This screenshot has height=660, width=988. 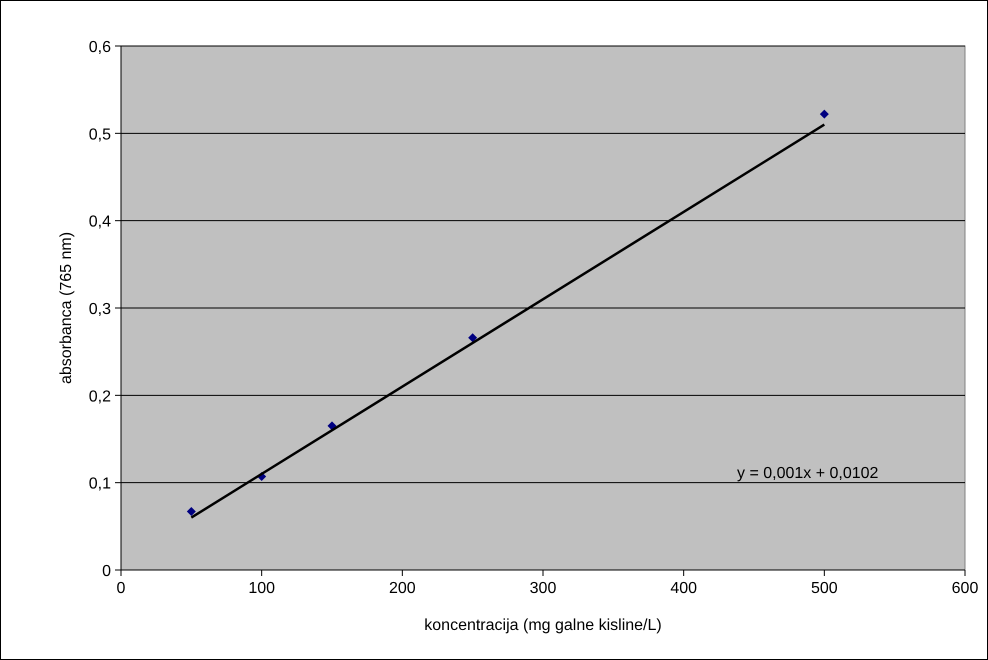 What do you see at coordinates (543, 625) in the screenshot?
I see `x-axis-title: koncentracija (mg galne kisline/L)` at bounding box center [543, 625].